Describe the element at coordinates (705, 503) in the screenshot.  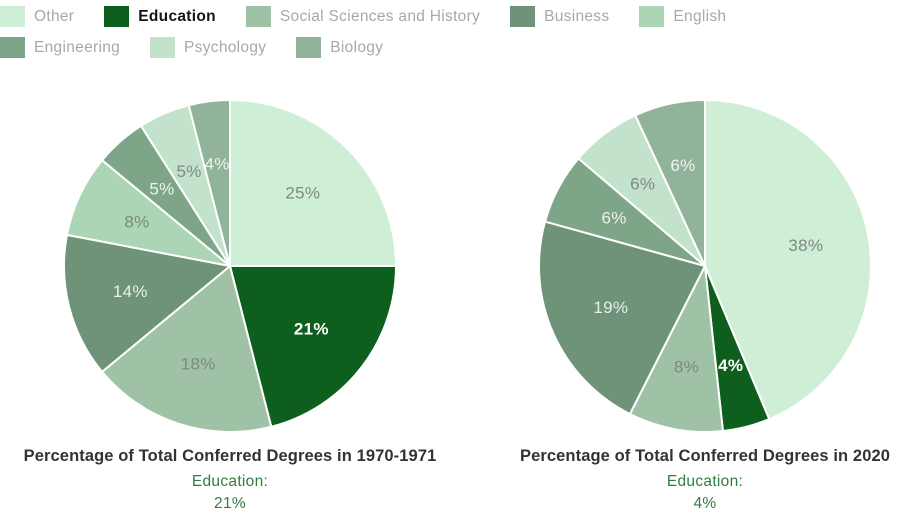
I see `education-callout-value-2020: 4%` at that location.